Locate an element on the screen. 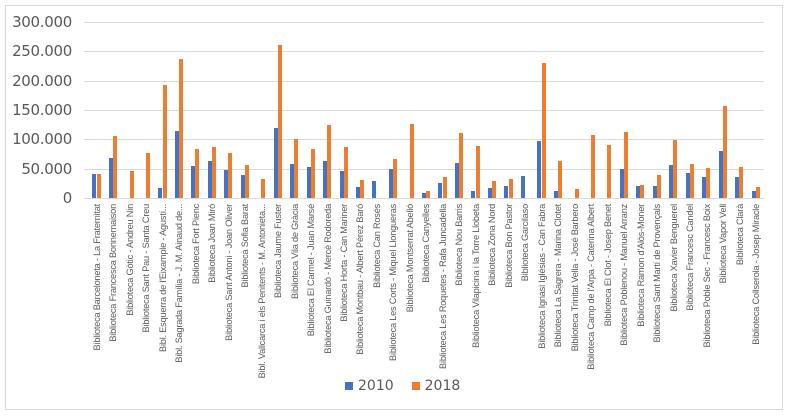  x-axis-category-label: Biblioteca Gòtic - Andreu Nin is located at coordinates (129, 260).